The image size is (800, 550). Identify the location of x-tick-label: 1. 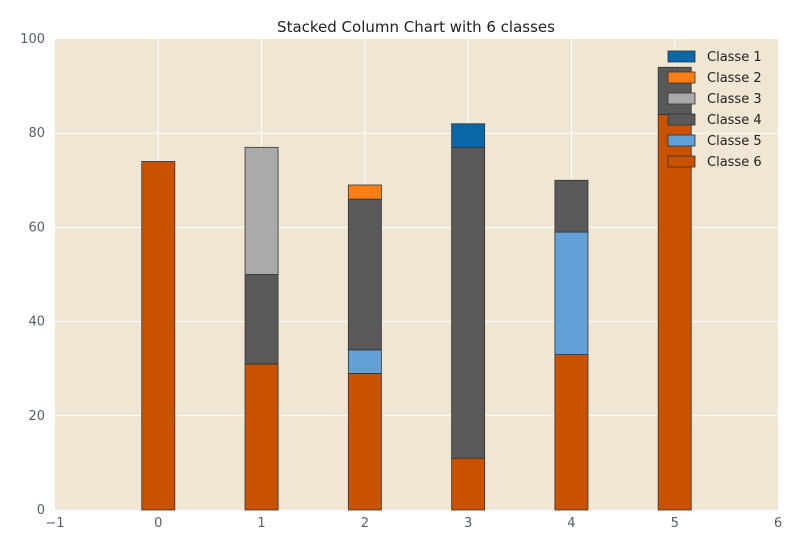
(261, 523).